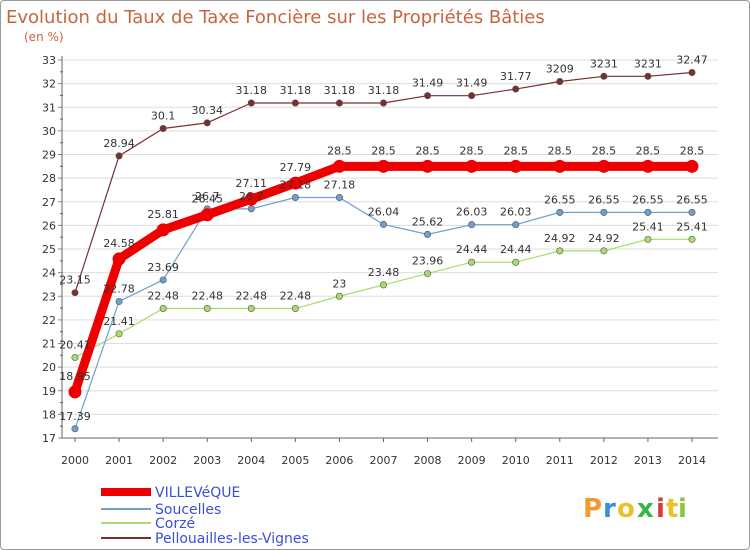 Image resolution: width=750 pixels, height=550 pixels. Describe the element at coordinates (592, 509) in the screenshot. I see `logo-letter: P` at that location.